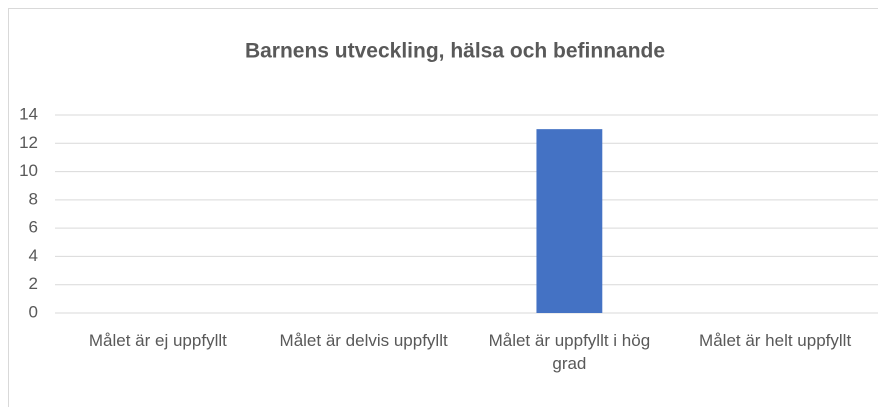 This screenshot has width=878, height=407. Describe the element at coordinates (28, 170) in the screenshot. I see `y-tick-label: 10` at that location.